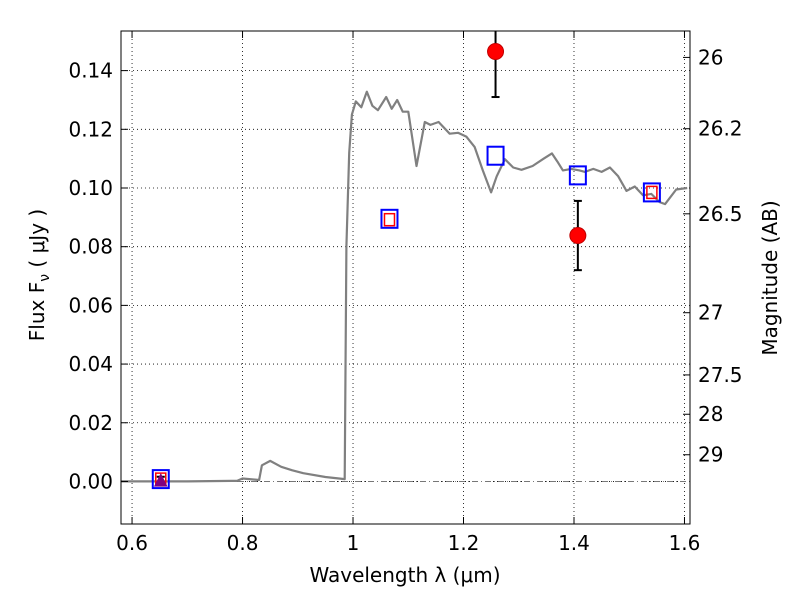 The image size is (800, 600). What do you see at coordinates (574, 543) in the screenshot?
I see `x-tick-label: 1.4` at bounding box center [574, 543].